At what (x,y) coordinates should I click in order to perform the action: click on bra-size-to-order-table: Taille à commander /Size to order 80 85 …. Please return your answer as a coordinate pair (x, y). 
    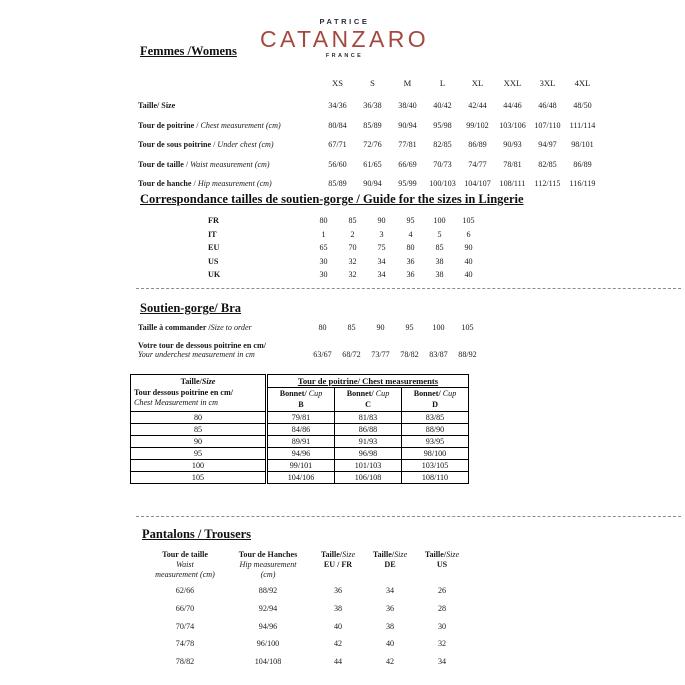
    Looking at the image, I should click on (310, 341).